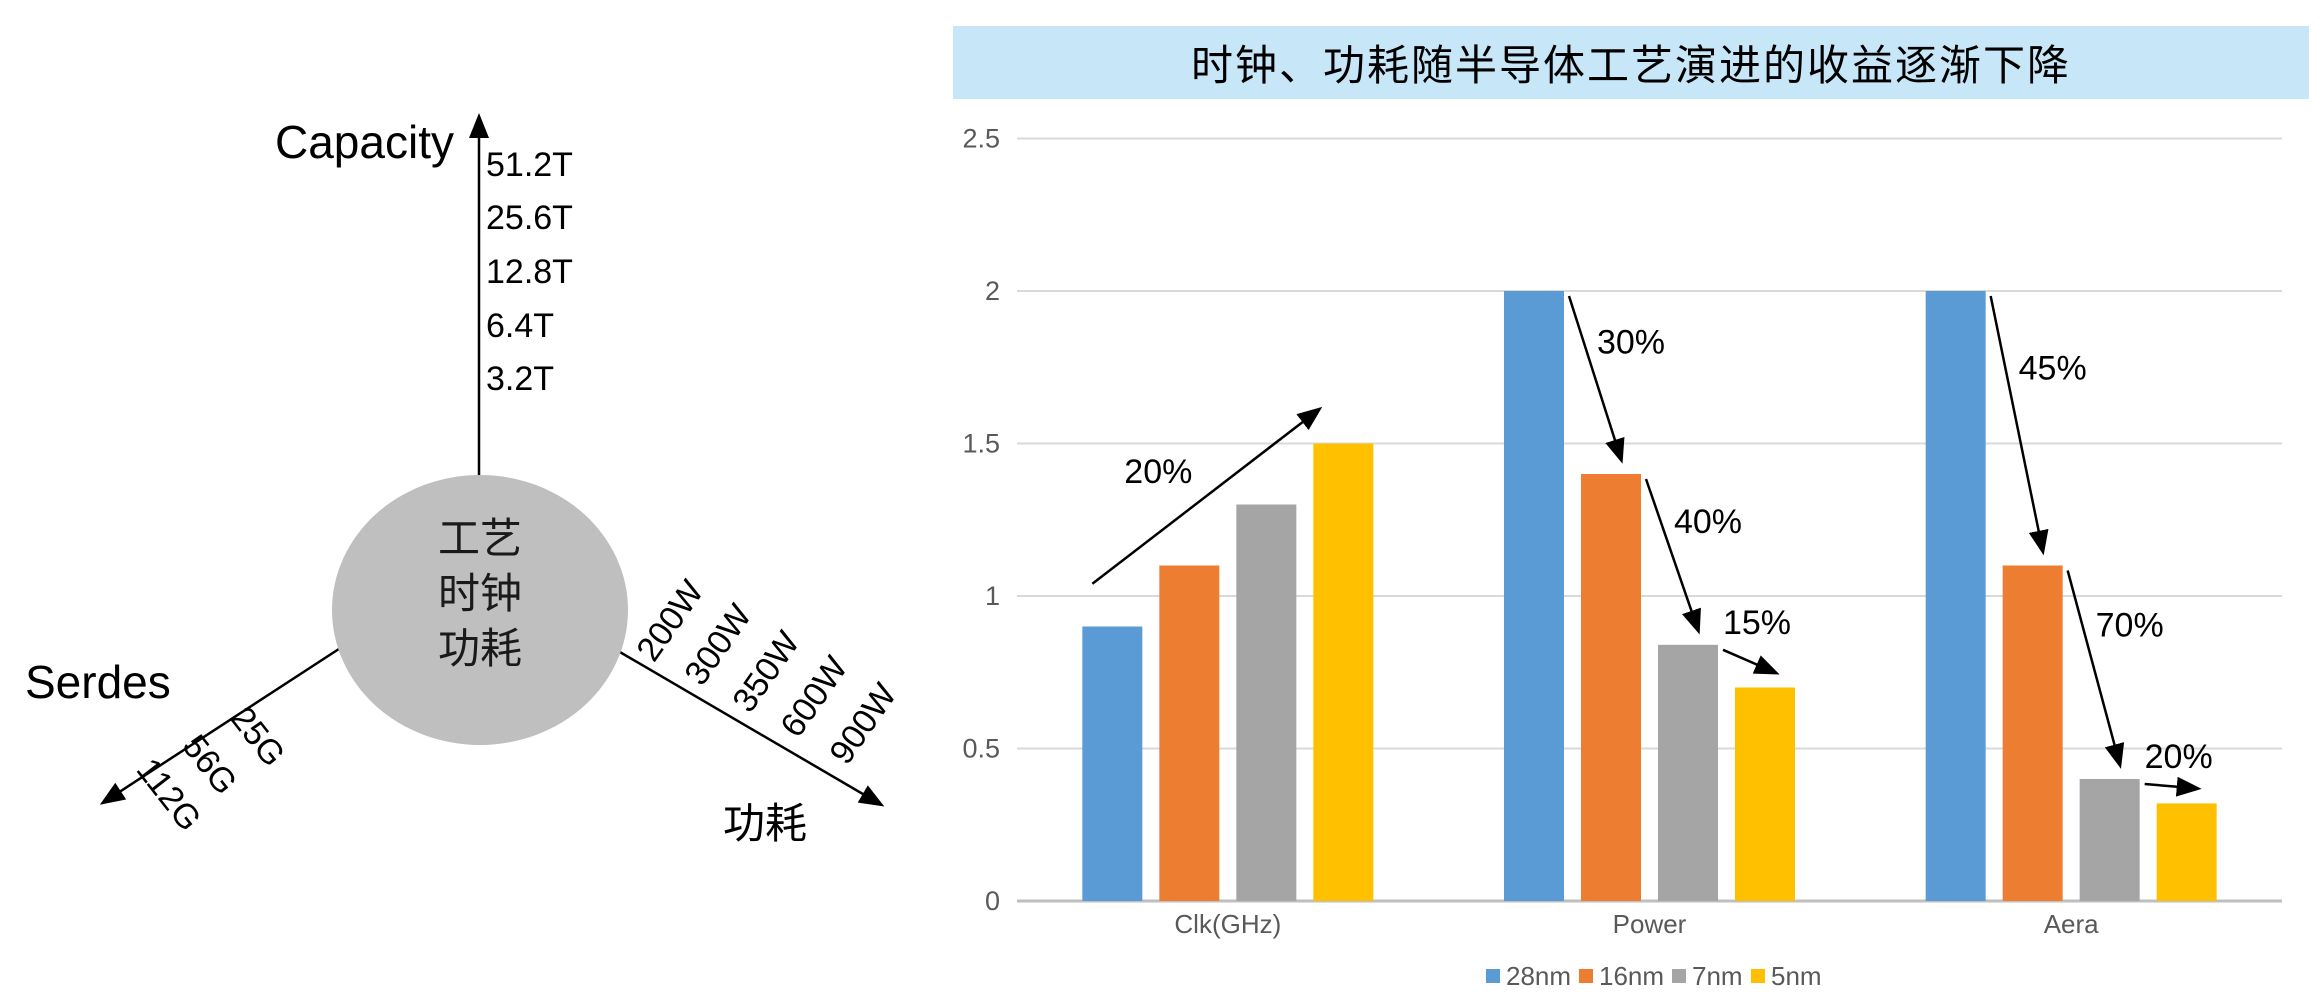 Image resolution: width=2323 pixels, height=996 pixels. I want to click on bar-7nm-Clk(GHz), so click(1266, 702).